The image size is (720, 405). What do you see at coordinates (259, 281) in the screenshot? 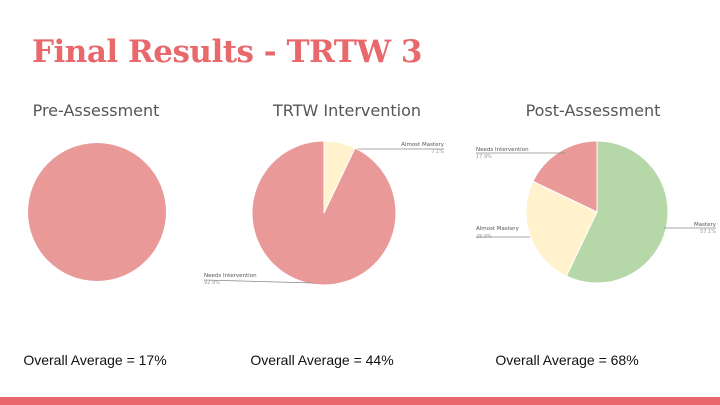
I see `leader-line-needs-intervention` at bounding box center [259, 281].